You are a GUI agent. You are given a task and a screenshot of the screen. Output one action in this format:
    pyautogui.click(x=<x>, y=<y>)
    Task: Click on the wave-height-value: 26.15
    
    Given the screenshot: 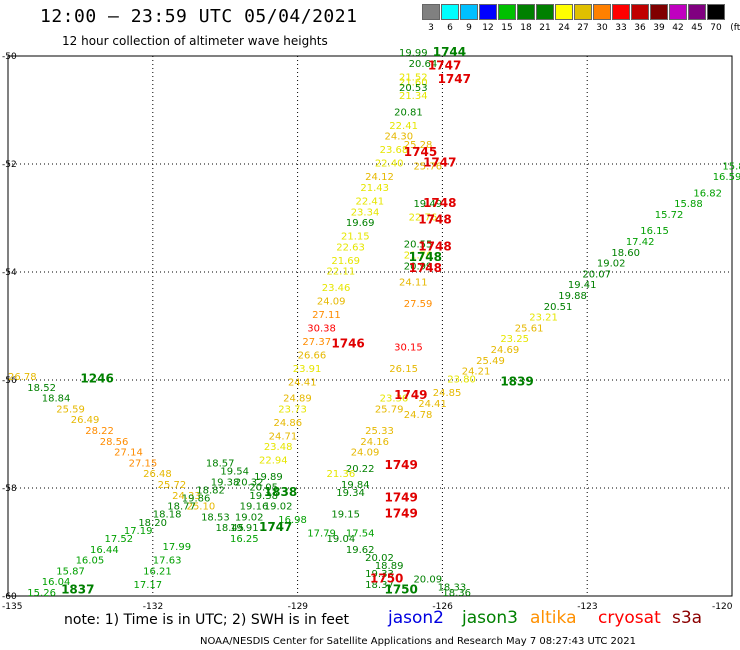 What is the action you would take?
    pyautogui.click(x=403, y=369)
    